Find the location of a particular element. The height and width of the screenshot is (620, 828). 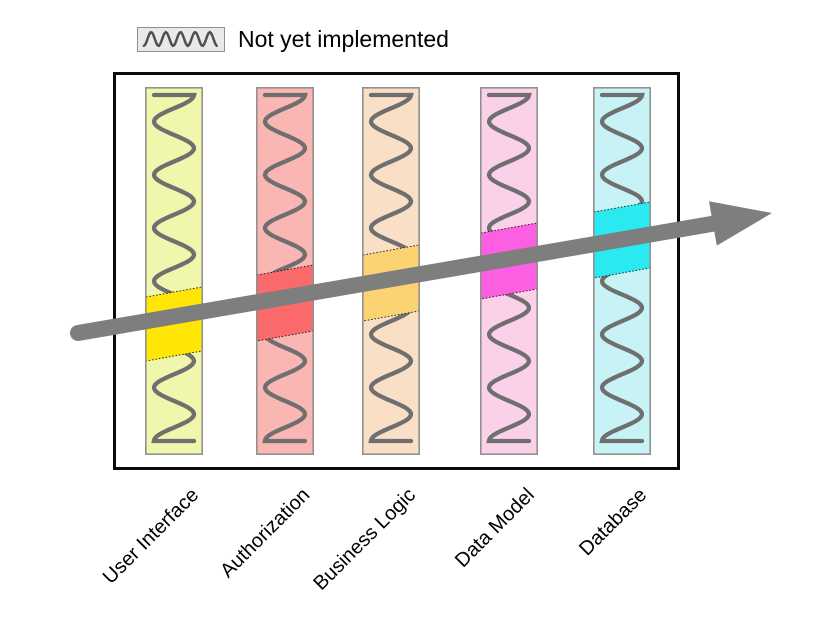

layer-bar-business-logic is located at coordinates (391, 271).